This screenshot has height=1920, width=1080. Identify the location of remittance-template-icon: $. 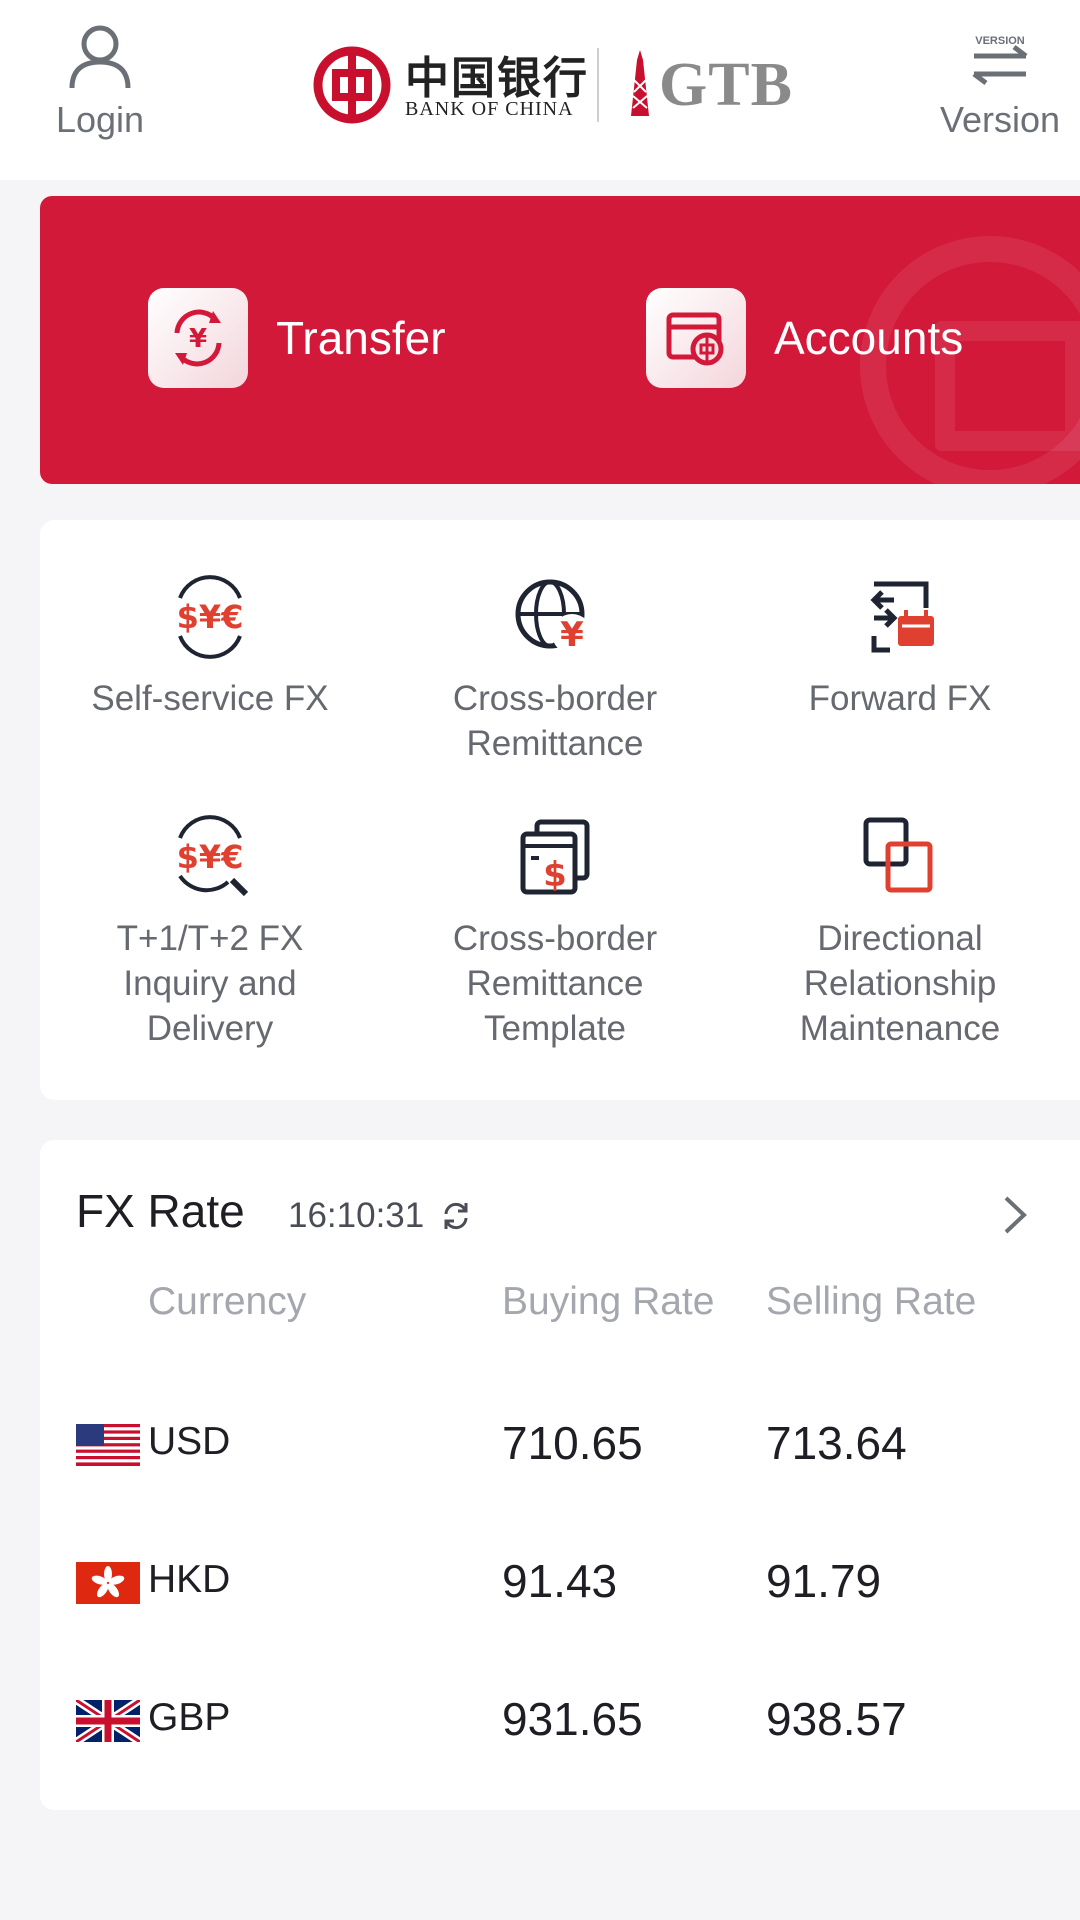
(555, 857).